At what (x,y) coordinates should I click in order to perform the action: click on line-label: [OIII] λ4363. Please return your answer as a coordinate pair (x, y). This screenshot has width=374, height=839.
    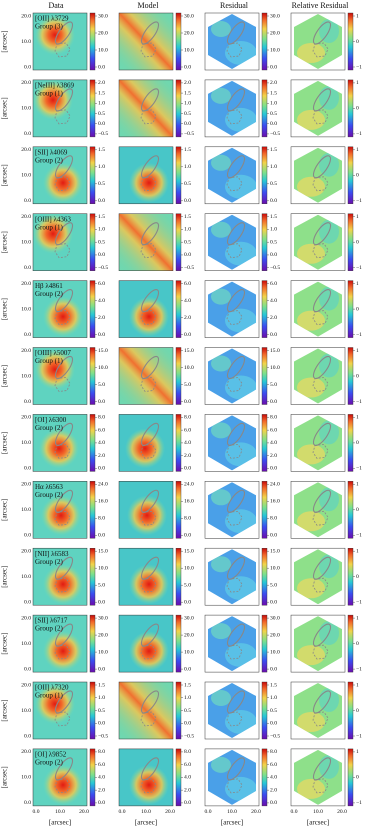
    Looking at the image, I should click on (53, 219).